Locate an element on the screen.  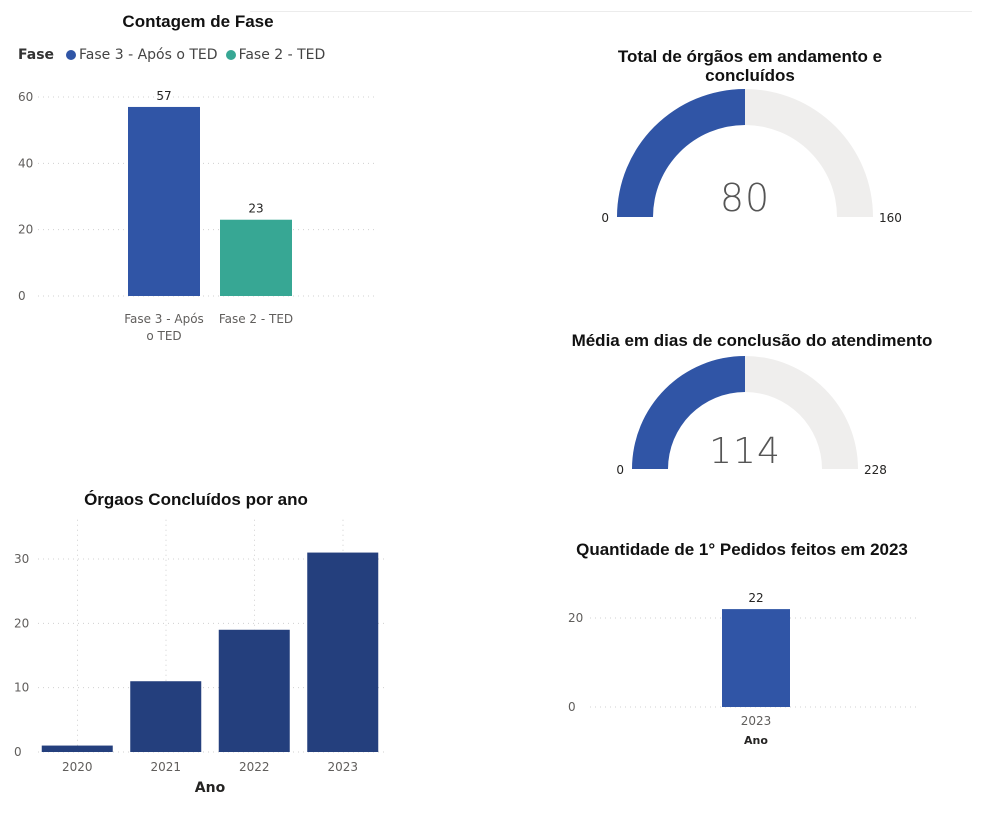
x-tick-label: o TED is located at coordinates (163, 336).